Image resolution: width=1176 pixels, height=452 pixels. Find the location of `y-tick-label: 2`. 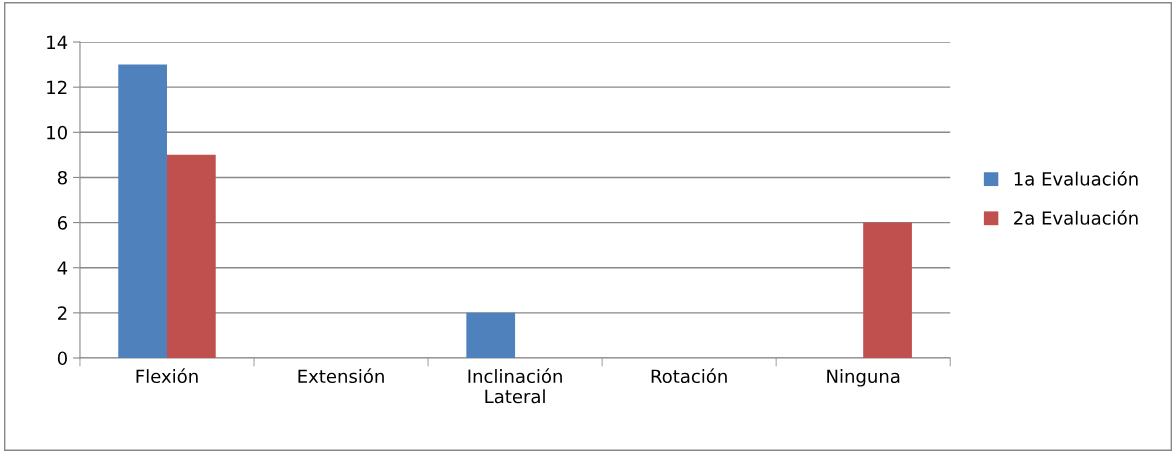

y-tick-label: 2 is located at coordinates (62, 313).